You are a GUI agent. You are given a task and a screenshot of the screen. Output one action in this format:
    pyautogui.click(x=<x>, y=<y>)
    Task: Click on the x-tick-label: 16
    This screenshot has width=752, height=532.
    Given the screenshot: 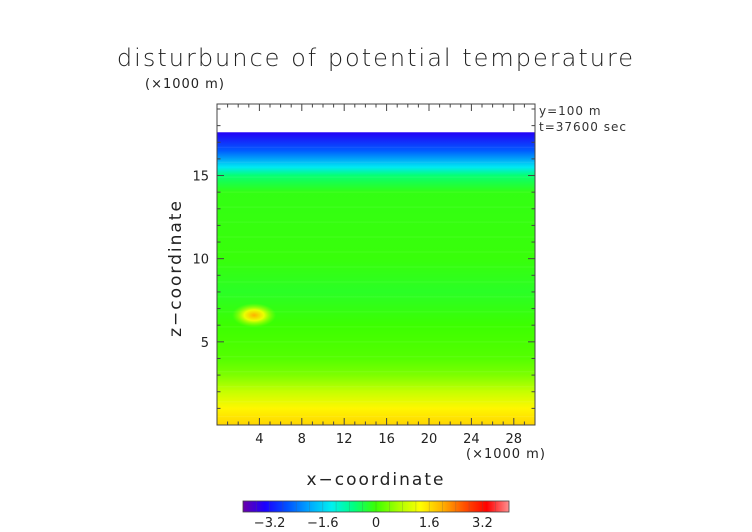 What is the action you would take?
    pyautogui.click(x=386, y=439)
    